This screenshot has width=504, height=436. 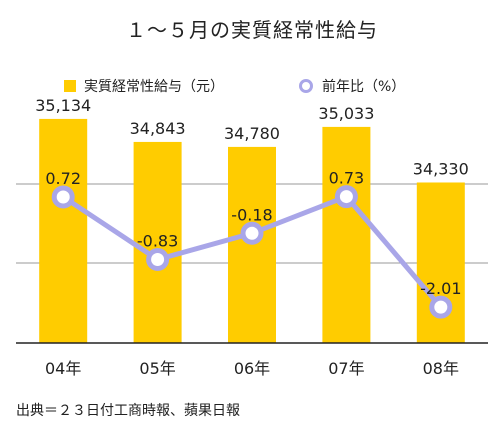 I want to click on yoy-value-label-0: 0.72, so click(x=63, y=178).